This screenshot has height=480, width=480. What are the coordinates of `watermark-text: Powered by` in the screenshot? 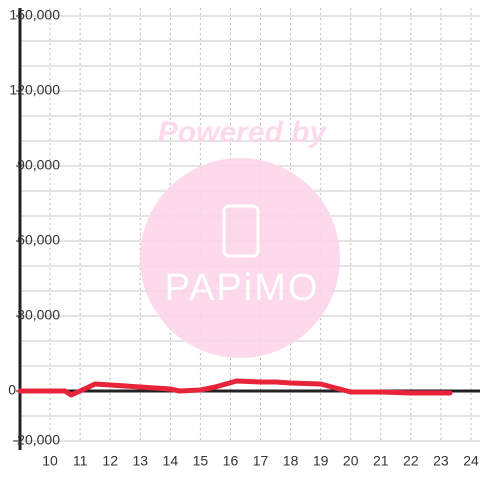 It's located at (243, 132).